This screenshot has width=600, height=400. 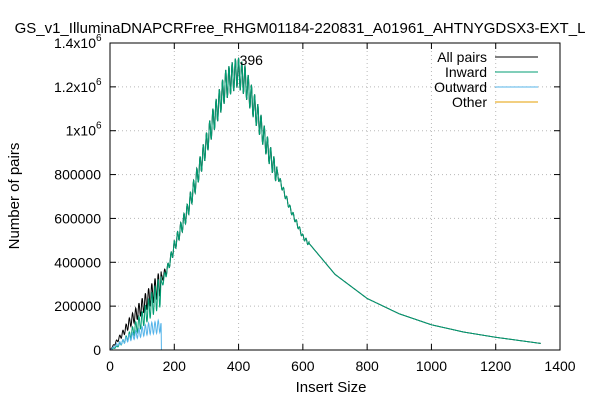 I want to click on y-tick-label: 600000, so click(x=77, y=218).